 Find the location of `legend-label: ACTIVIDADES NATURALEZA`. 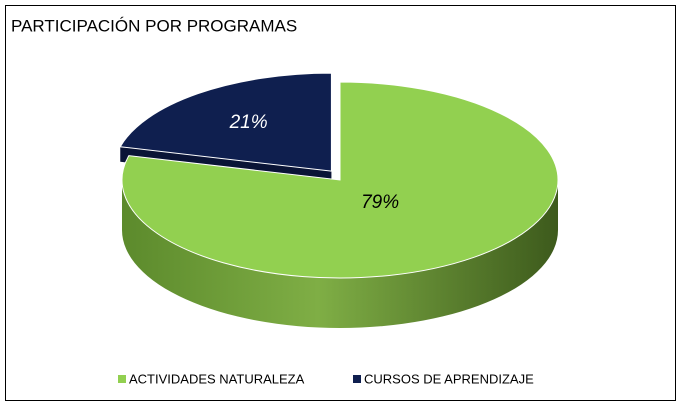

legend-label: ACTIVIDADES NATURALEZA is located at coordinates (217, 378).